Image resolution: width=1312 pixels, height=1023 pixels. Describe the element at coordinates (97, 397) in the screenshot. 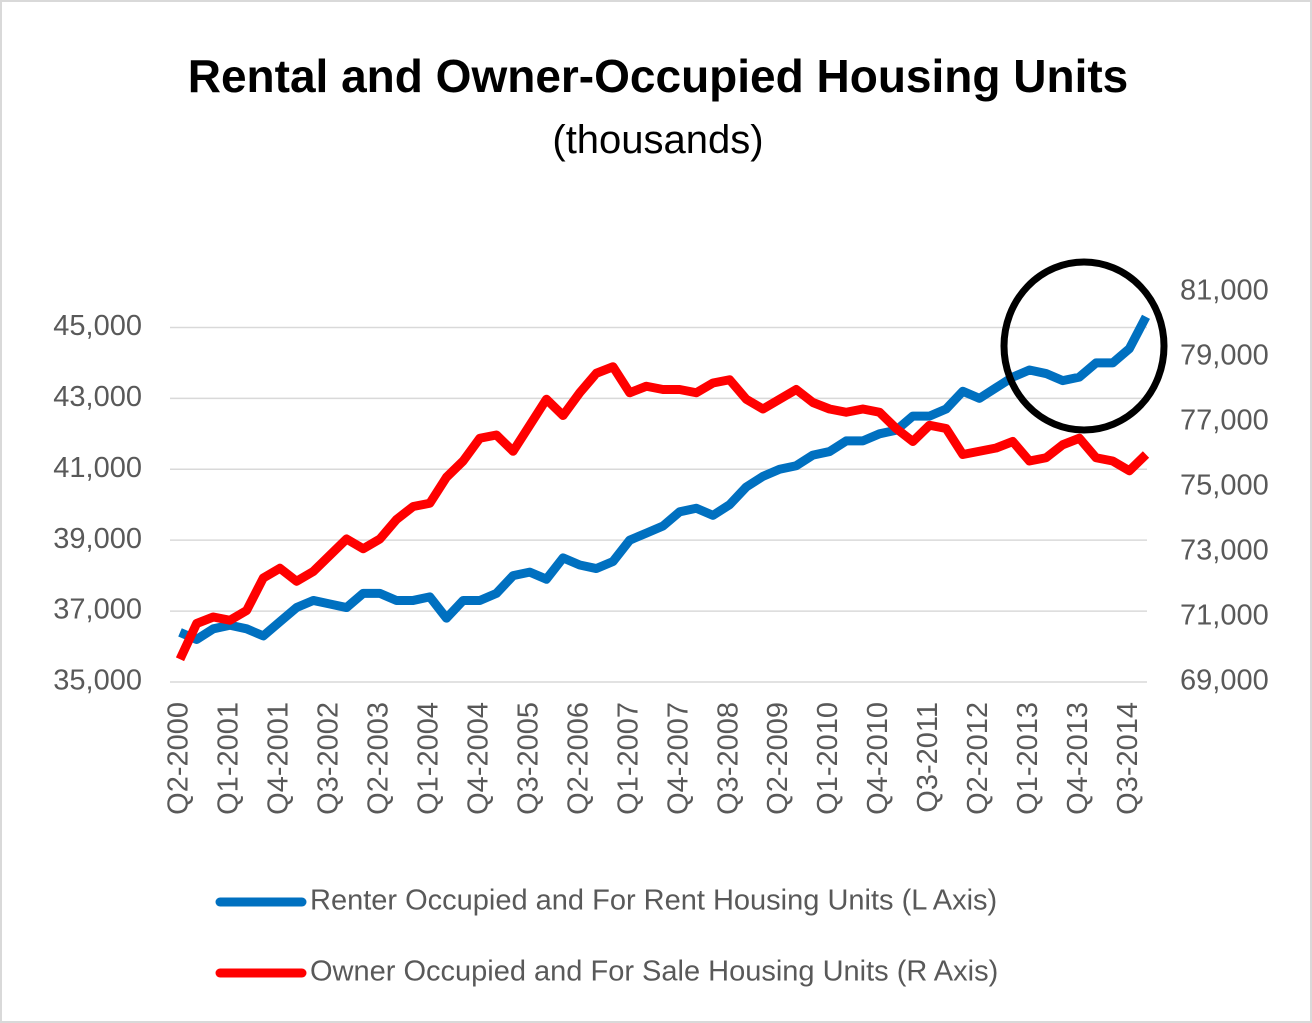

I see `y-tick-label: 43,000` at that location.